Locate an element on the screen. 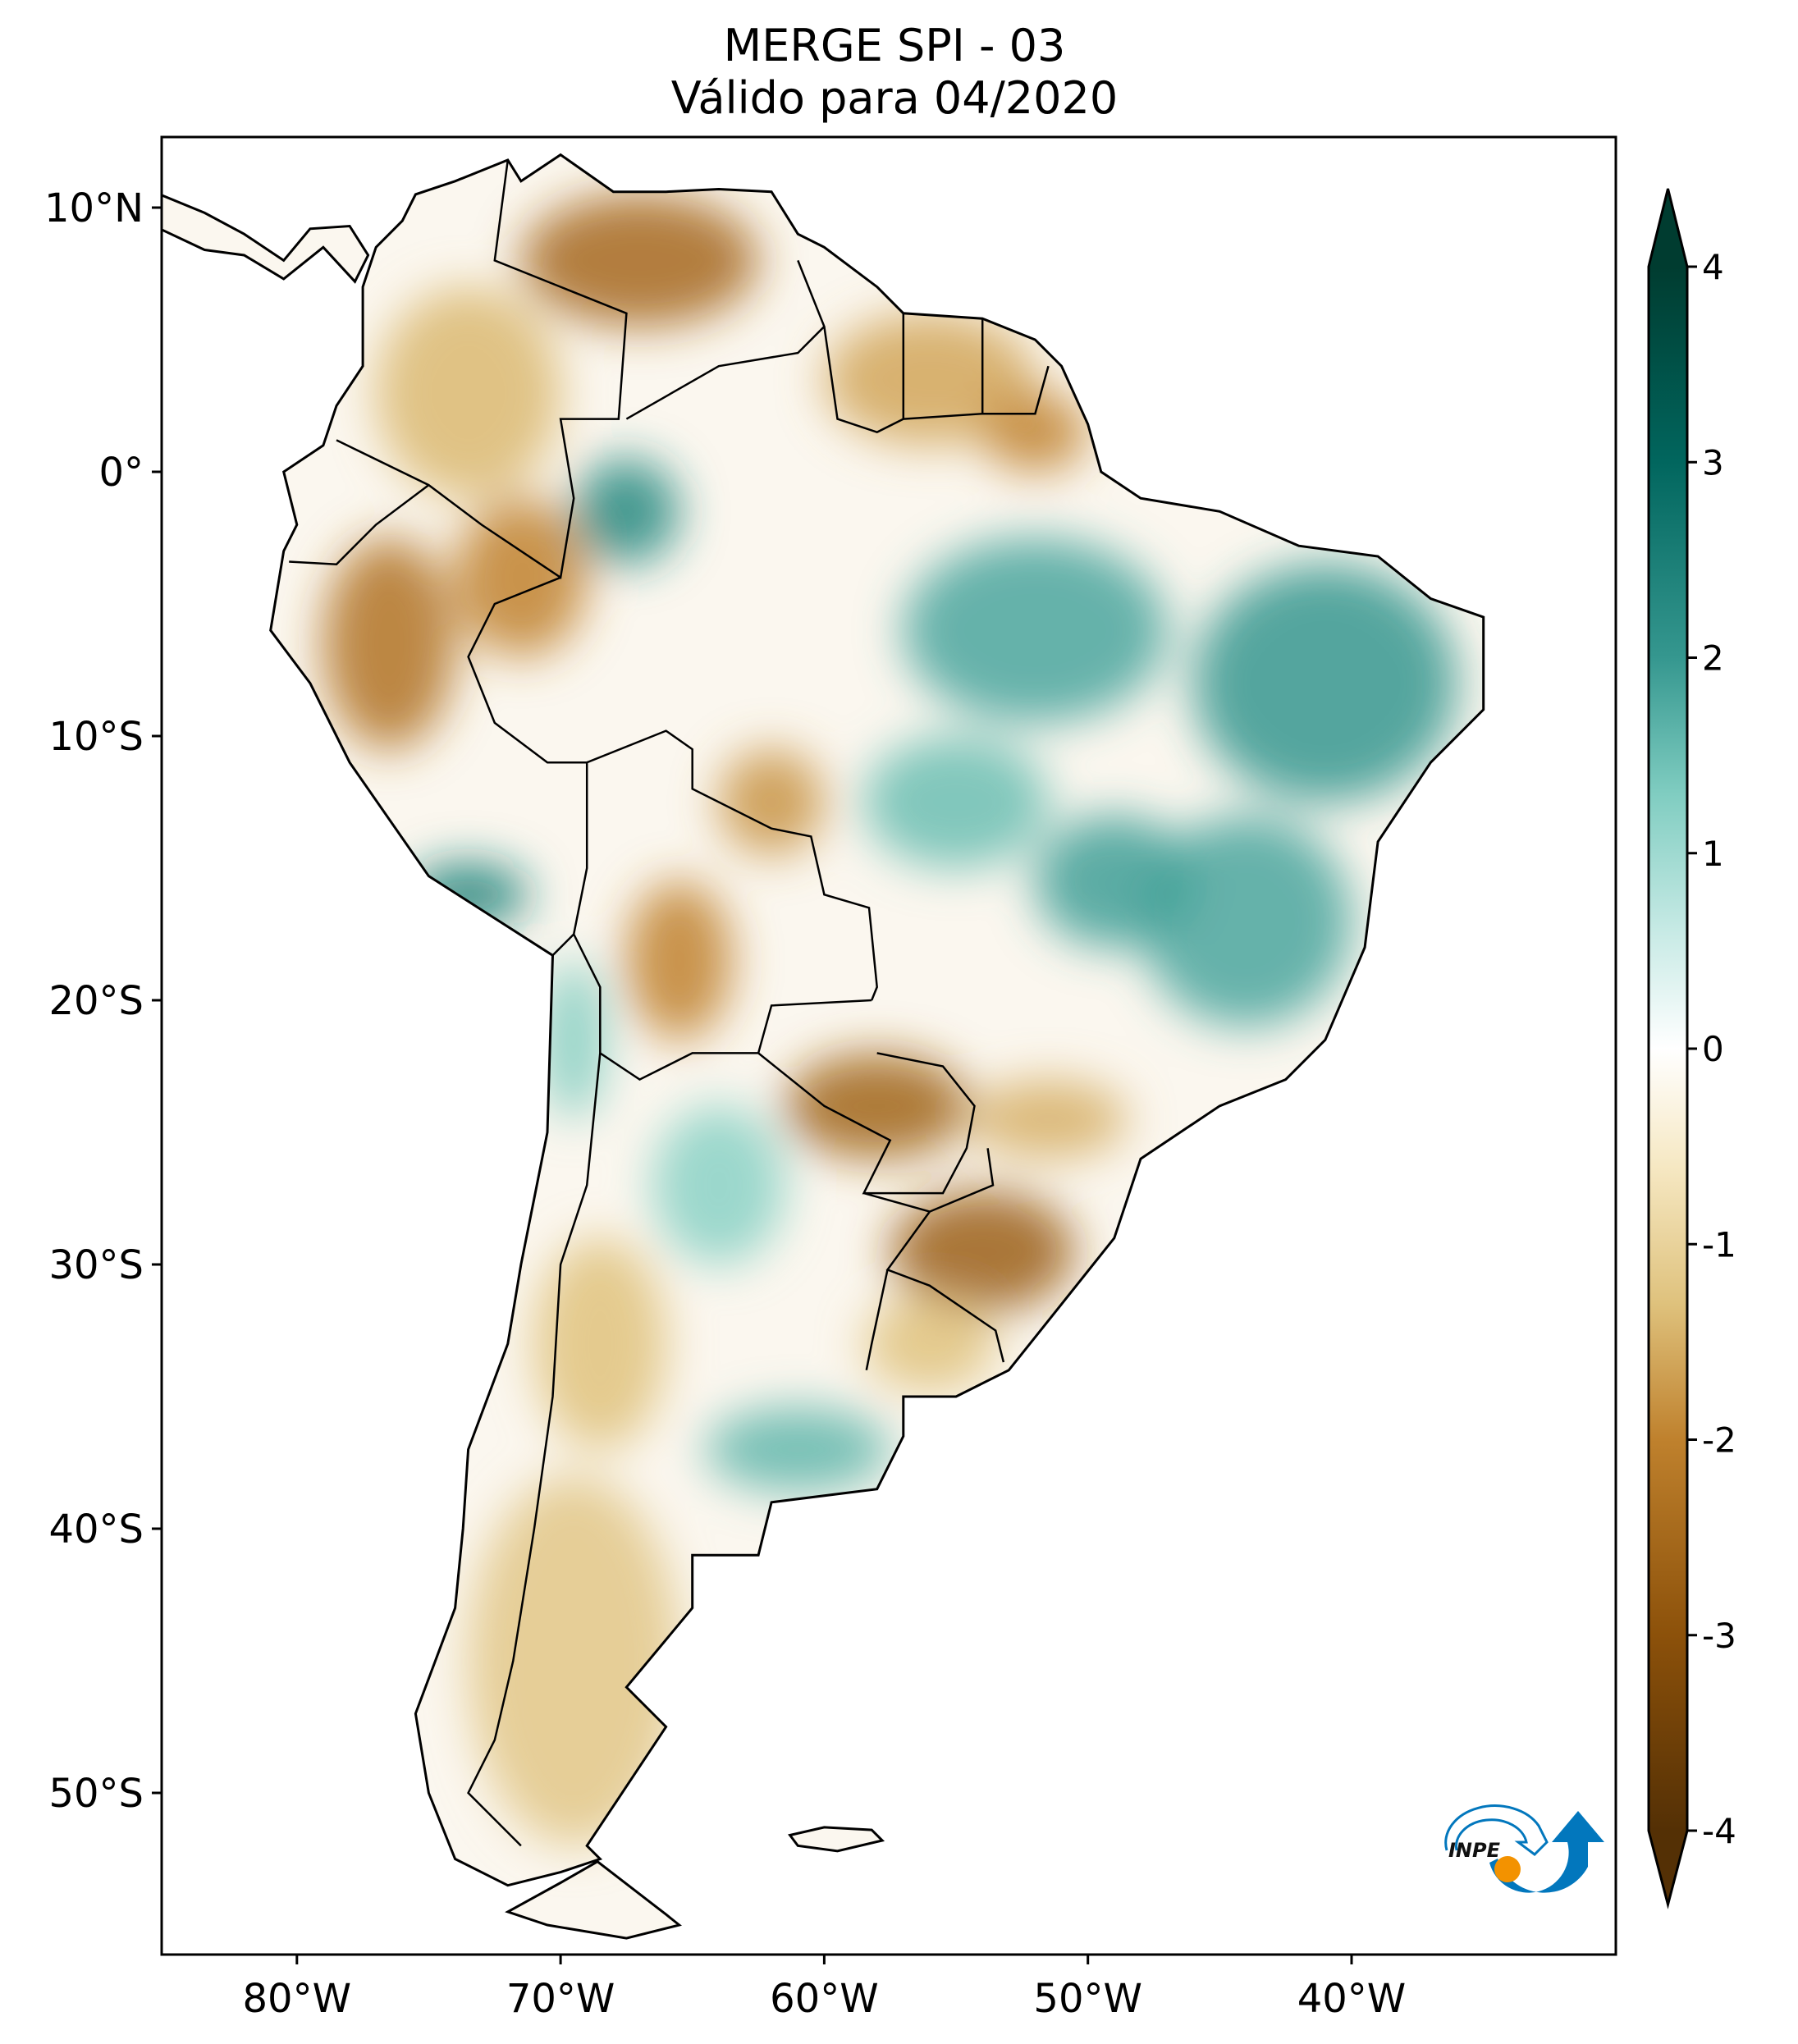 Image resolution: width=1798 pixels, height=2044 pixels. y-tick-label: 30°S is located at coordinates (96, 1265).